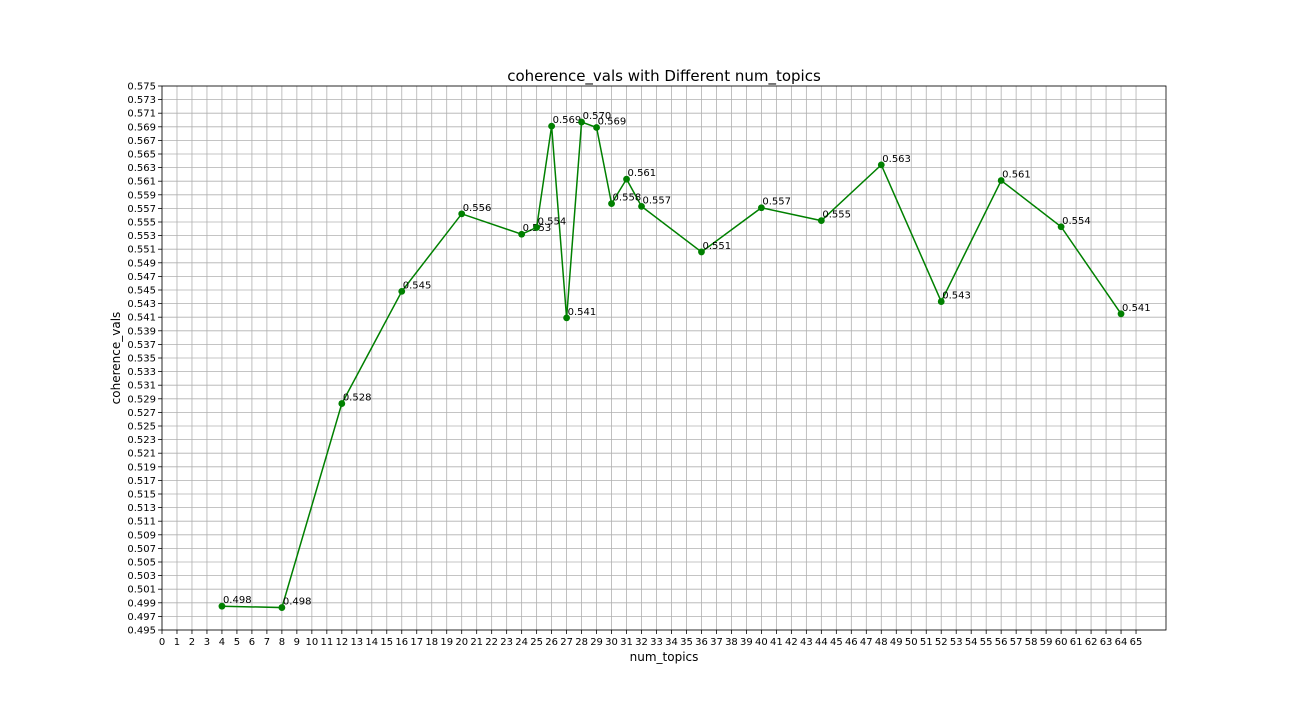 This screenshot has width=1296, height=724. I want to click on x-tick-label: 46, so click(851, 642).